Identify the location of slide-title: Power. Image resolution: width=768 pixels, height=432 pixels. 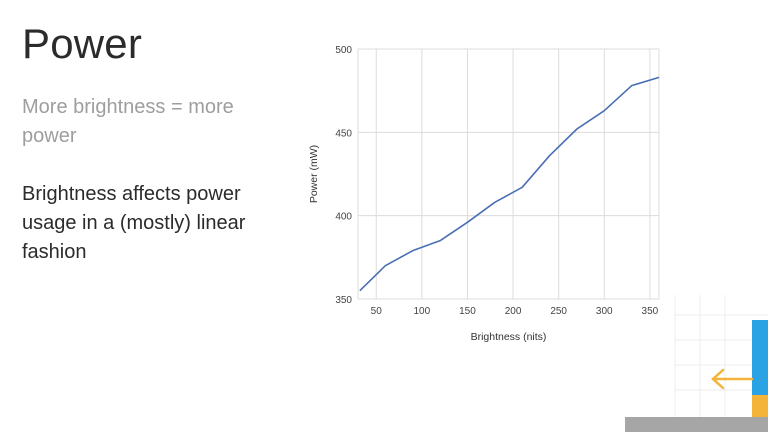
(82, 43).